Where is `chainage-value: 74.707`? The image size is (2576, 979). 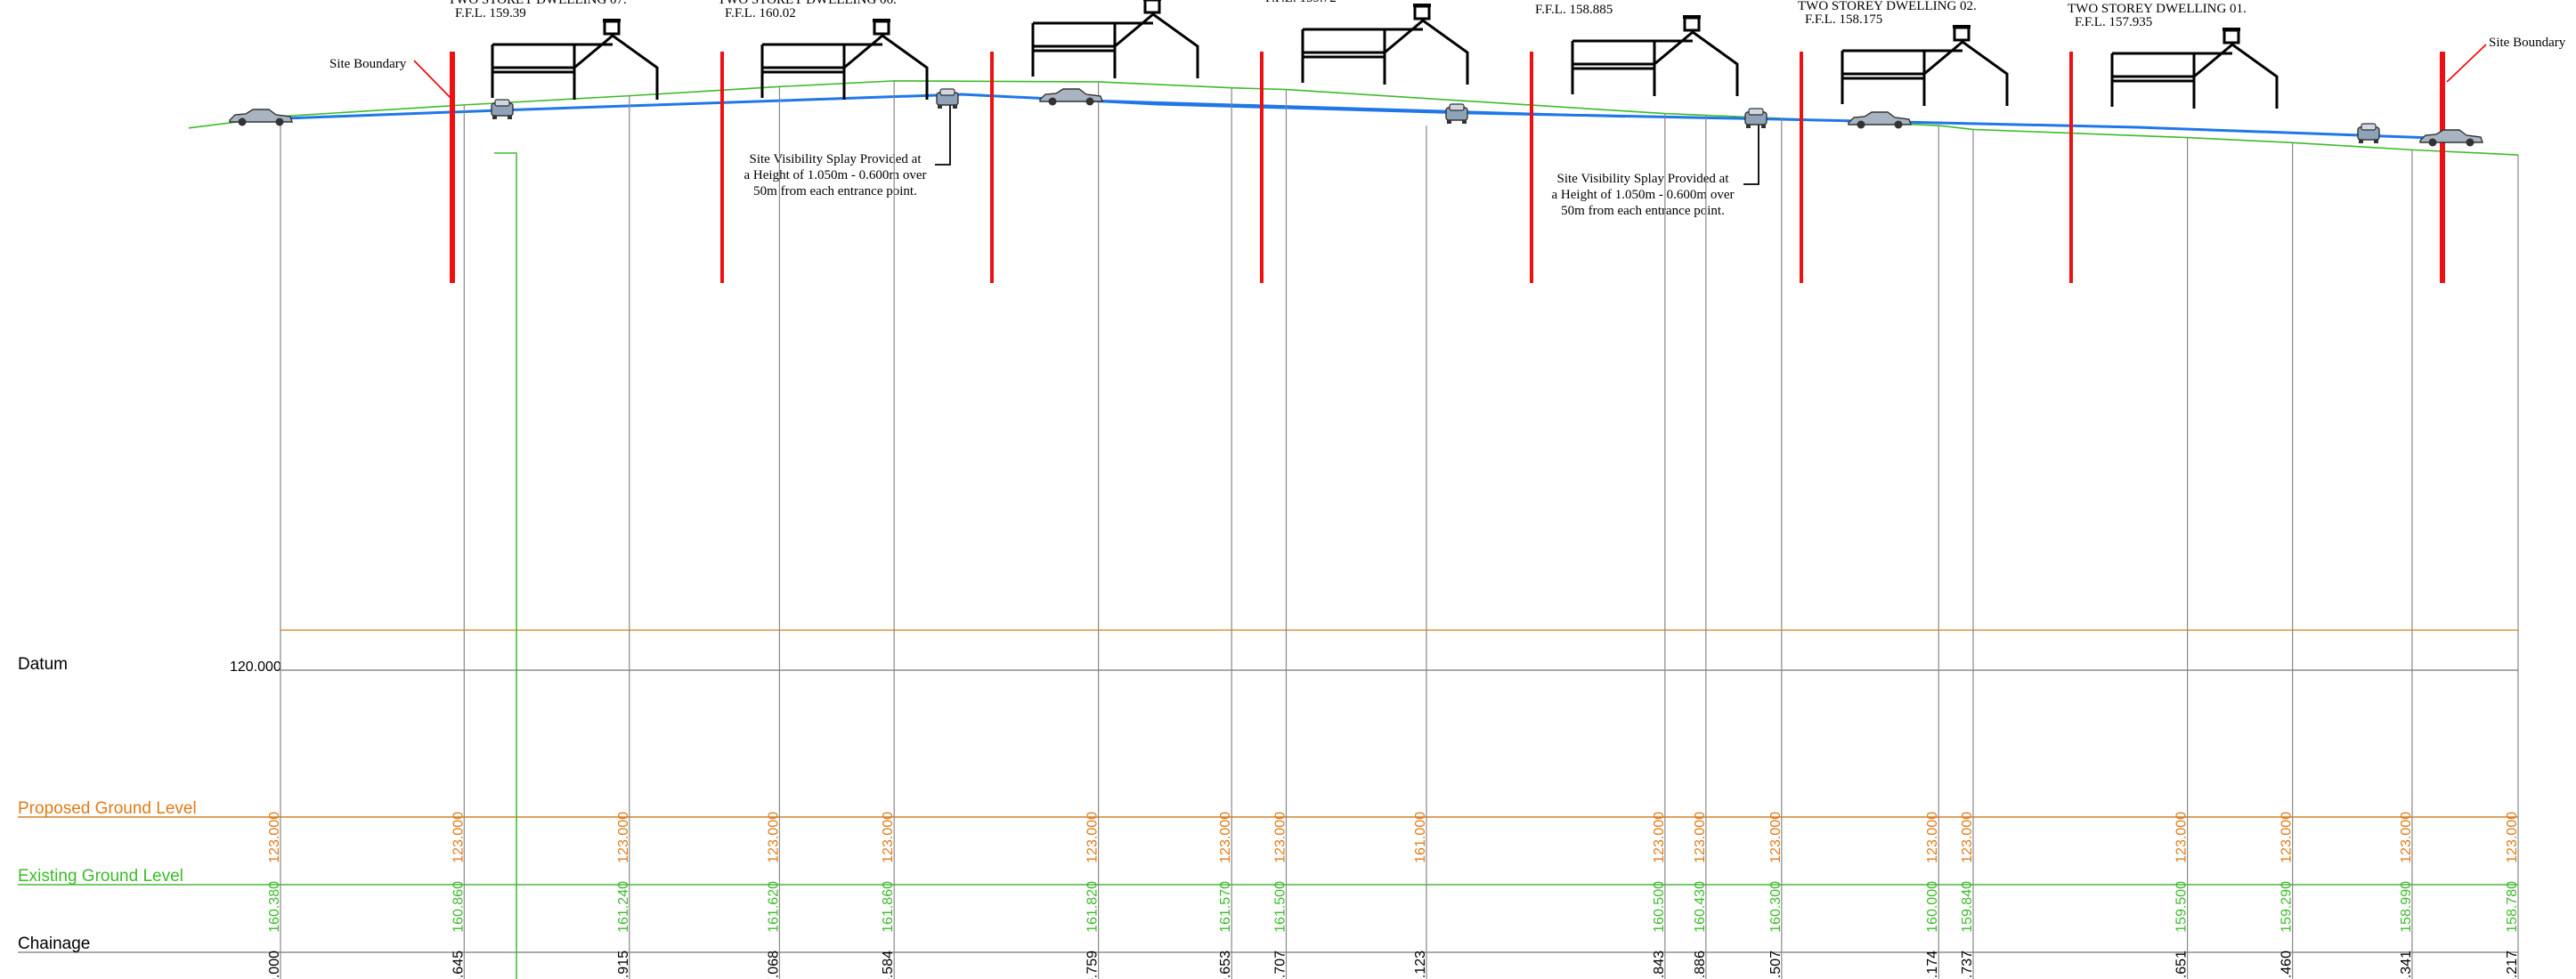 chainage-value: 74.707 is located at coordinates (1280, 965).